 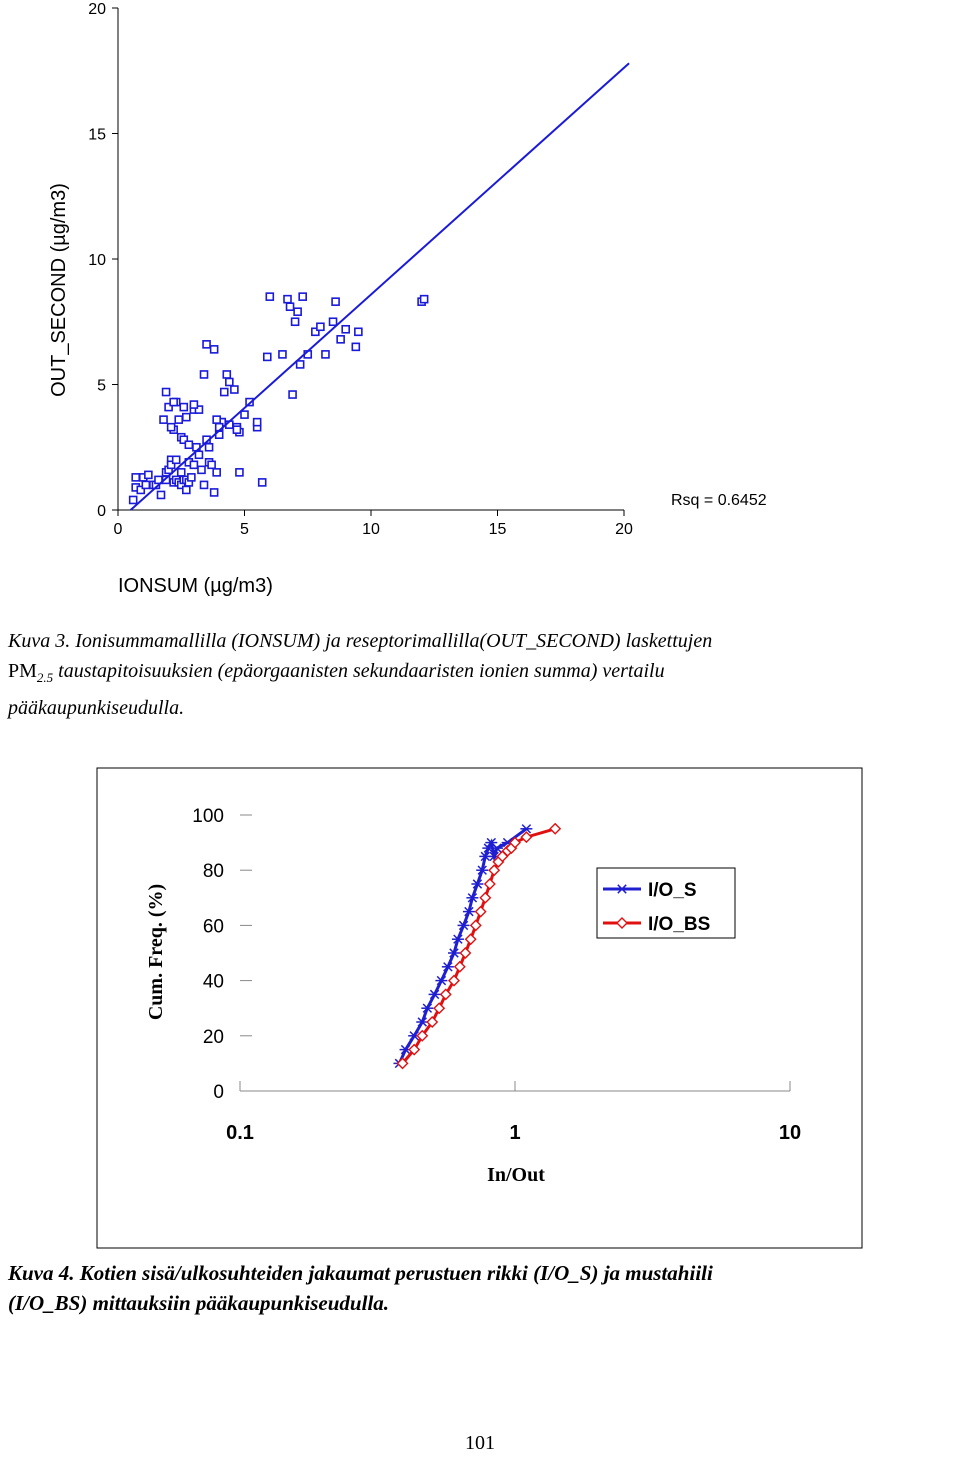 I want to click on y-tick-label: 5, so click(x=101, y=386).